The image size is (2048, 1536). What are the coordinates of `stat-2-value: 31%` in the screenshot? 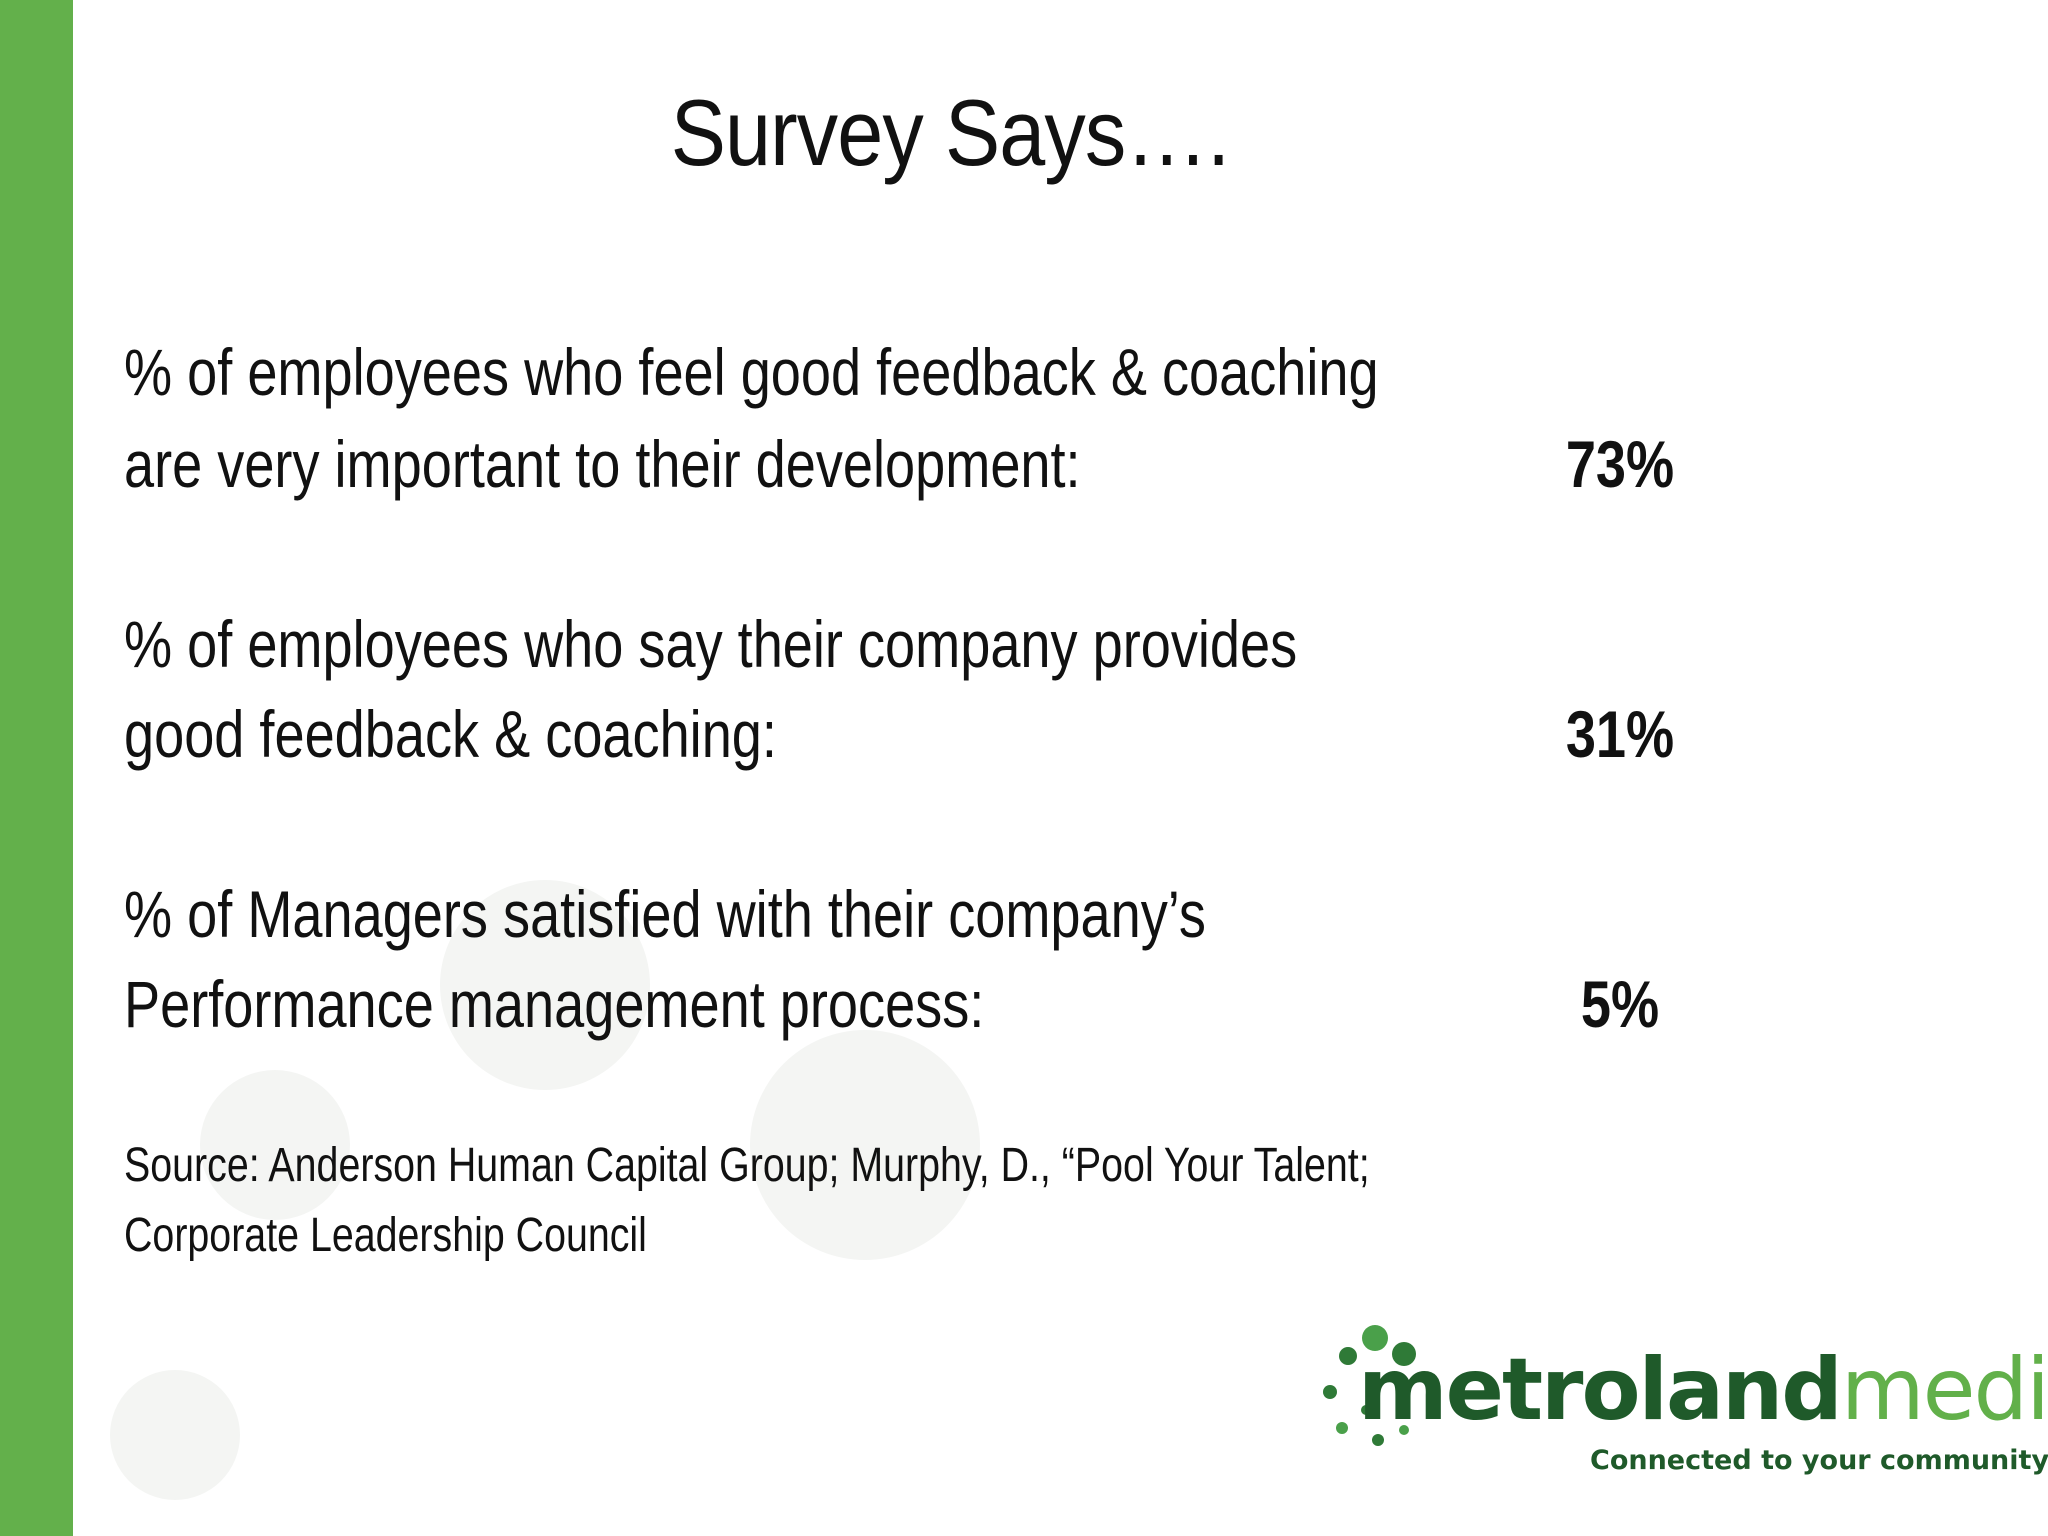 It's located at (1620, 734).